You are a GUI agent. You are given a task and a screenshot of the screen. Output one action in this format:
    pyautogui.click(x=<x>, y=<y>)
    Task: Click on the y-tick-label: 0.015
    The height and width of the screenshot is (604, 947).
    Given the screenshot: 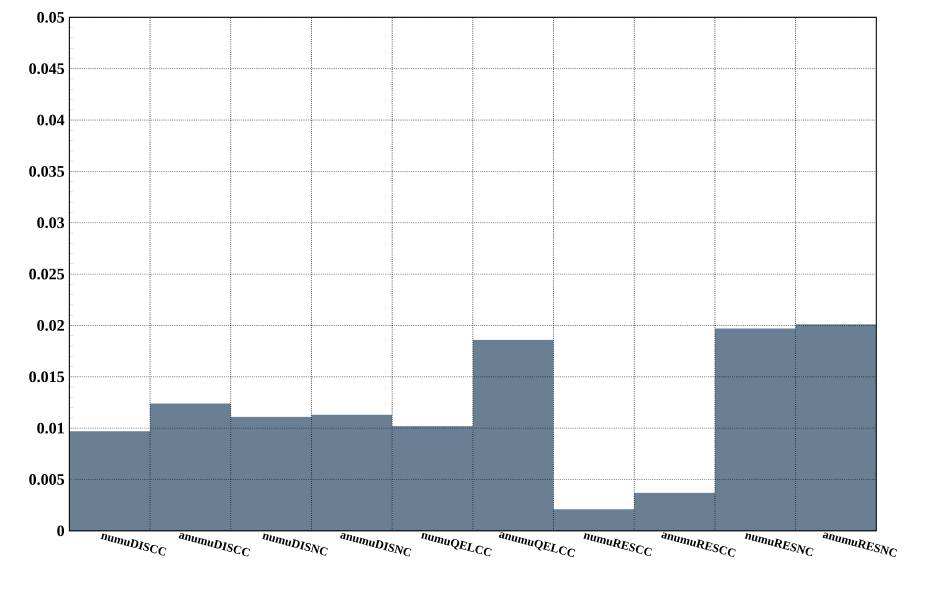 What is the action you would take?
    pyautogui.click(x=46, y=376)
    